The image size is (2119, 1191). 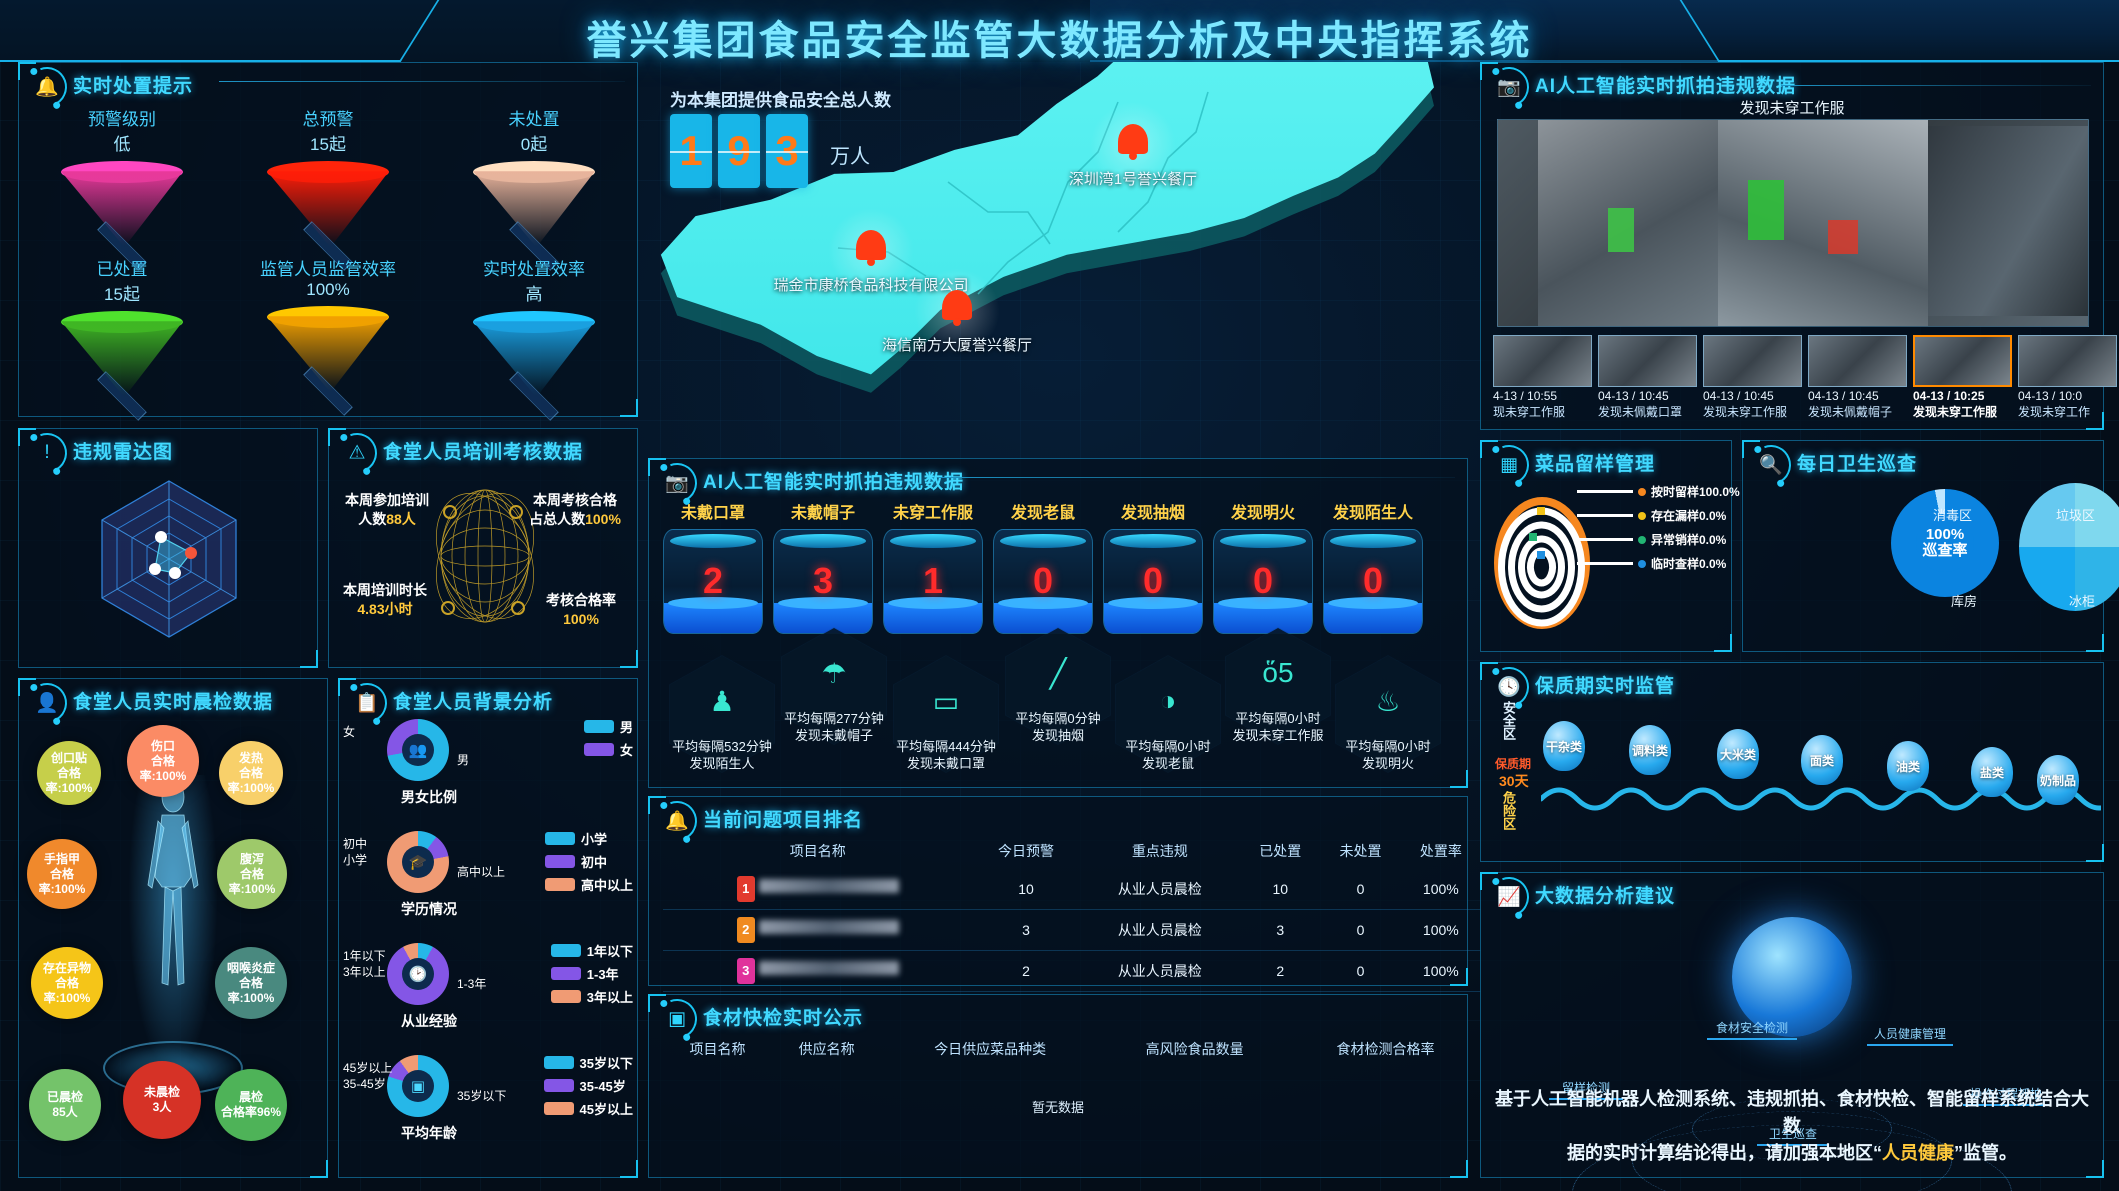 What do you see at coordinates (717, 1049) in the screenshot?
I see `column-header-0: 项目名称` at bounding box center [717, 1049].